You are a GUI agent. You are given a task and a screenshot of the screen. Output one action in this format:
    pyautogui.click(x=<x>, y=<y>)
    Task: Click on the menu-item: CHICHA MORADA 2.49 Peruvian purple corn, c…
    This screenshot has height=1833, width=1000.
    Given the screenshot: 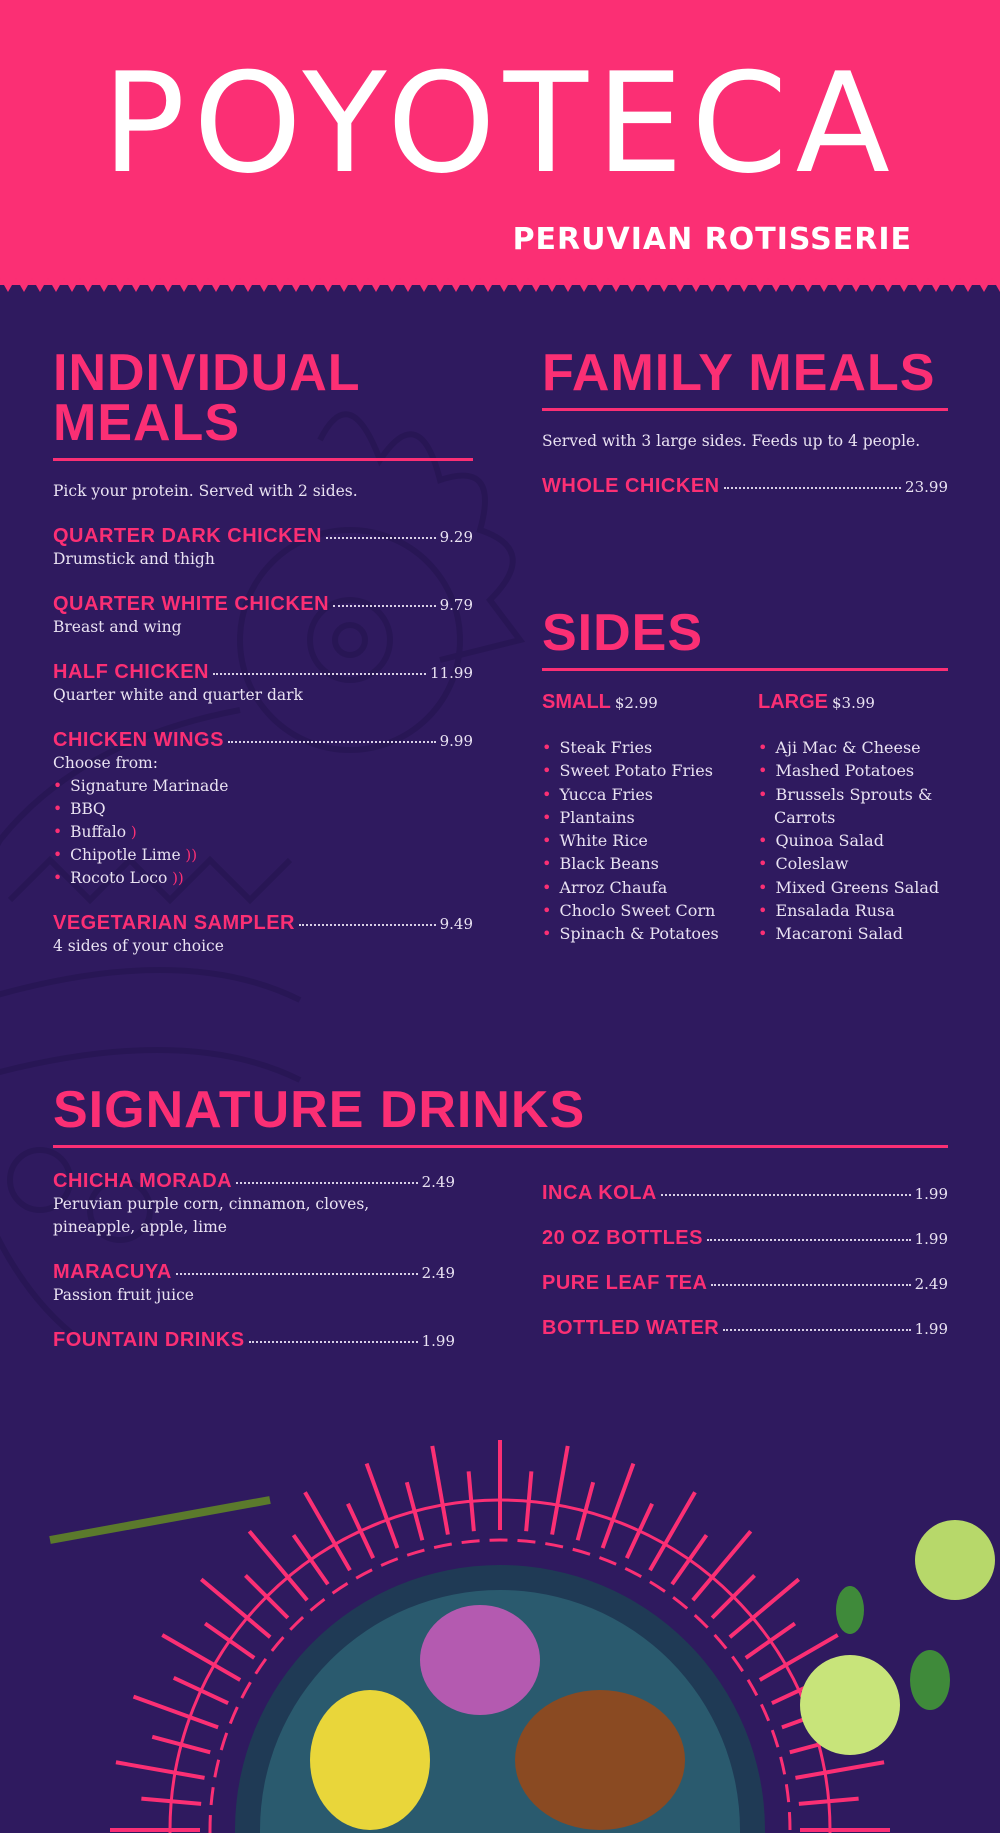 What is the action you would take?
    pyautogui.click(x=254, y=1204)
    